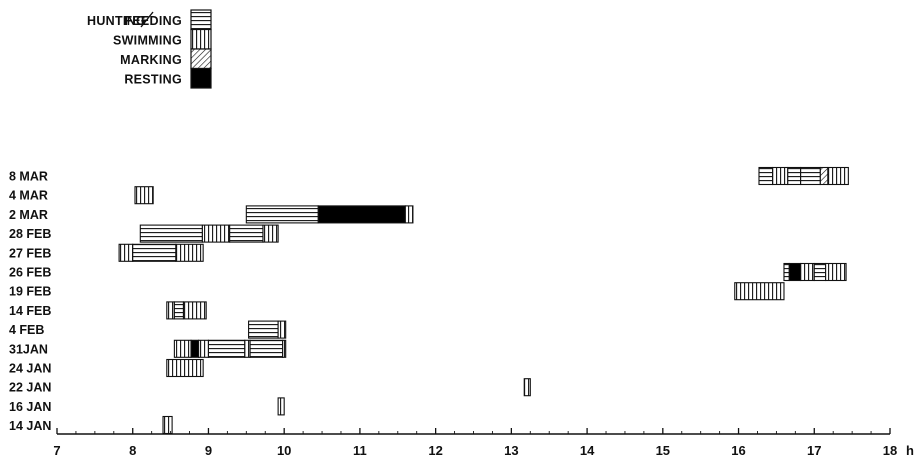  Describe the element at coordinates (511, 450) in the screenshot. I see `x-tick-label: 13` at that location.